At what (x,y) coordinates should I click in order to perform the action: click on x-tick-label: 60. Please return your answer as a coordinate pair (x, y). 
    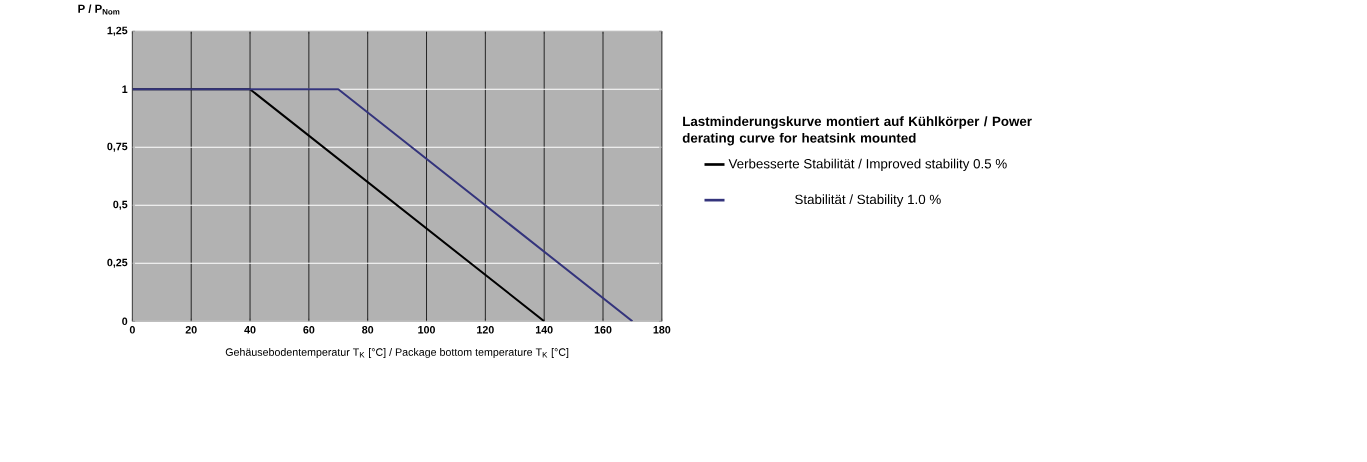
    Looking at the image, I should click on (309, 329).